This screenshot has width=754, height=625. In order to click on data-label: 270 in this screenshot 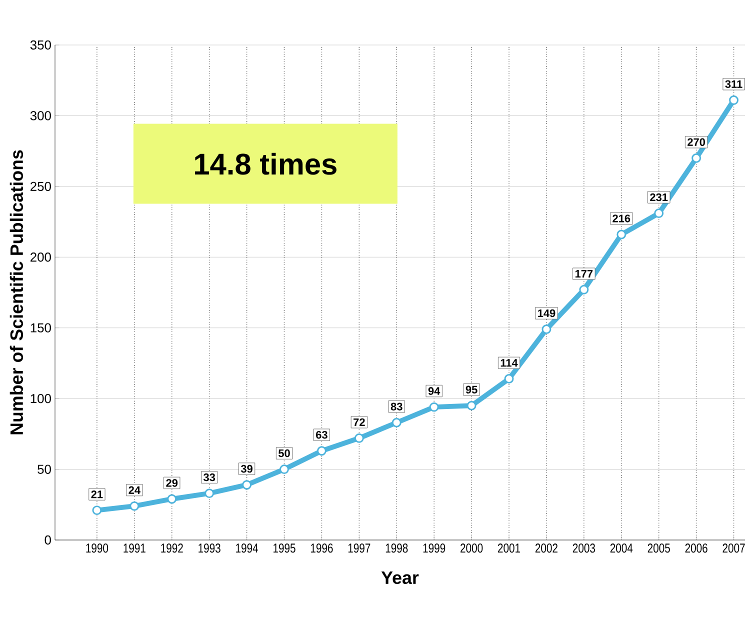, I will do `click(696, 142)`.